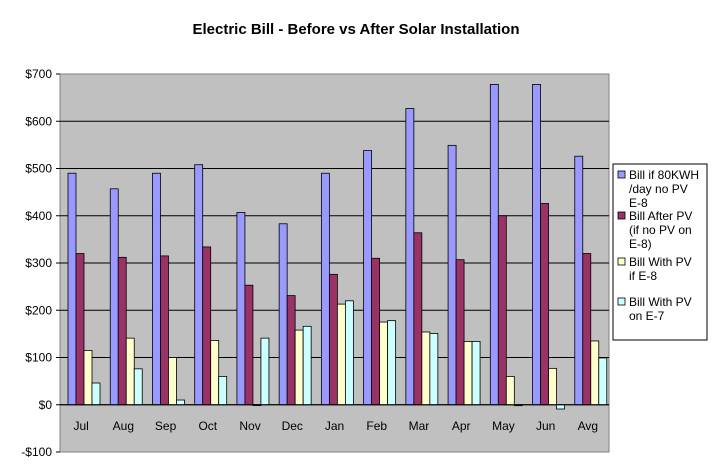 The width and height of the screenshot is (713, 476). What do you see at coordinates (660, 252) in the screenshot?
I see `legend-box` at bounding box center [660, 252].